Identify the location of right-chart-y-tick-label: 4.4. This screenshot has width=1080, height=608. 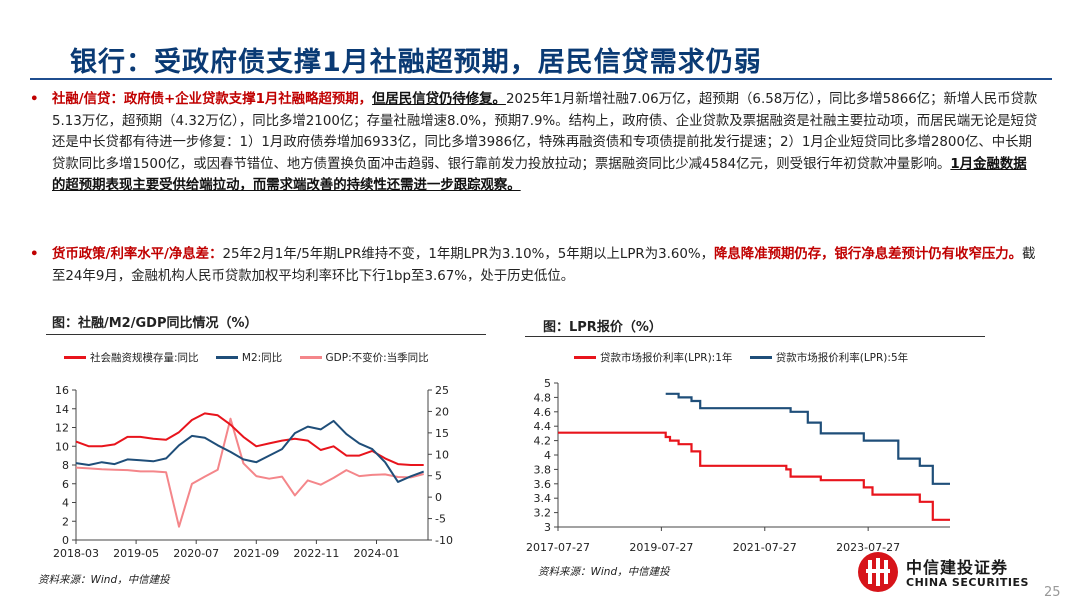
(543, 426).